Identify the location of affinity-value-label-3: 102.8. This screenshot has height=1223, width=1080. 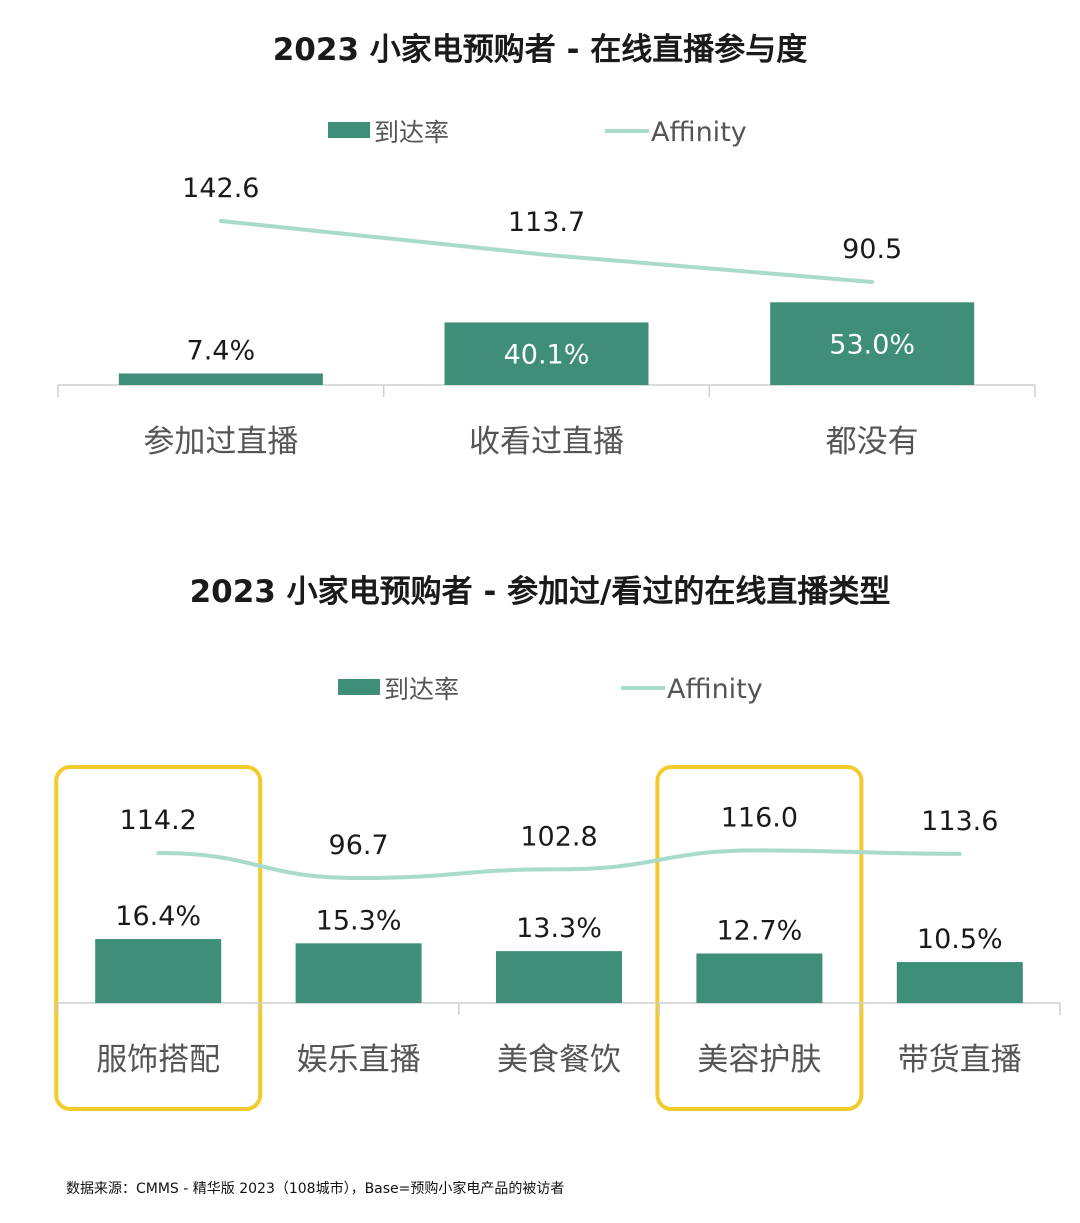
(558, 836).